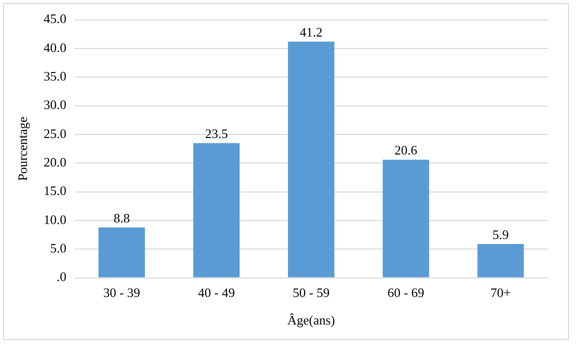 Image resolution: width=576 pixels, height=347 pixels. I want to click on y-tick-label: 35.0, so click(55, 76).